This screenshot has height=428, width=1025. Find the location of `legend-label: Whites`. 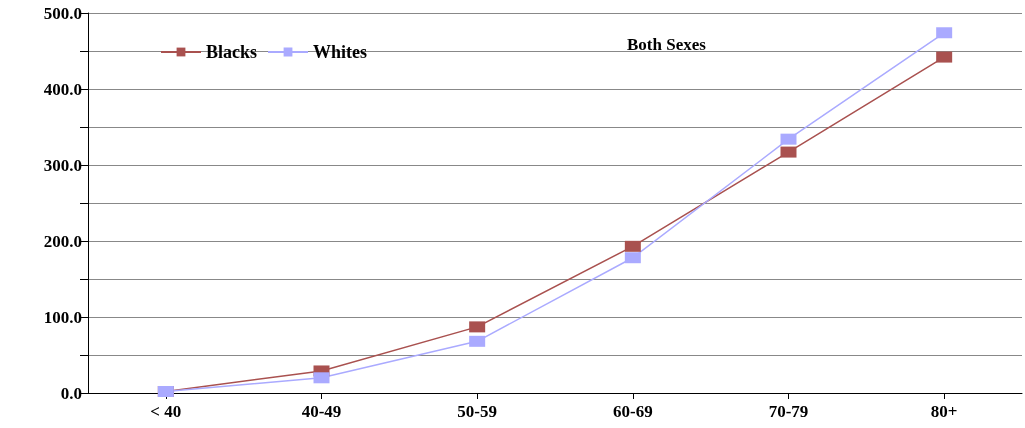

legend-label: Whites is located at coordinates (340, 52).